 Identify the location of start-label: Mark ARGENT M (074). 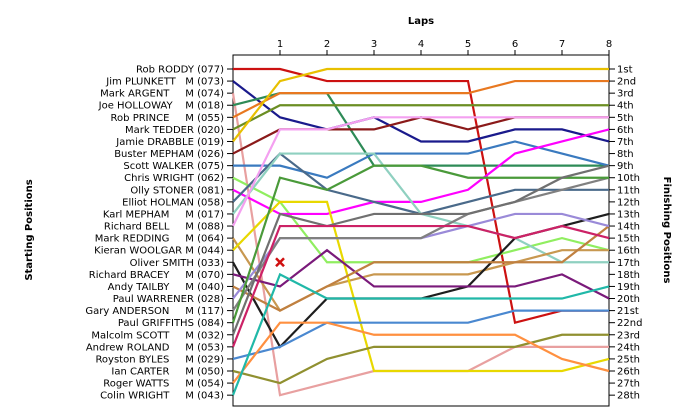
(162, 94).